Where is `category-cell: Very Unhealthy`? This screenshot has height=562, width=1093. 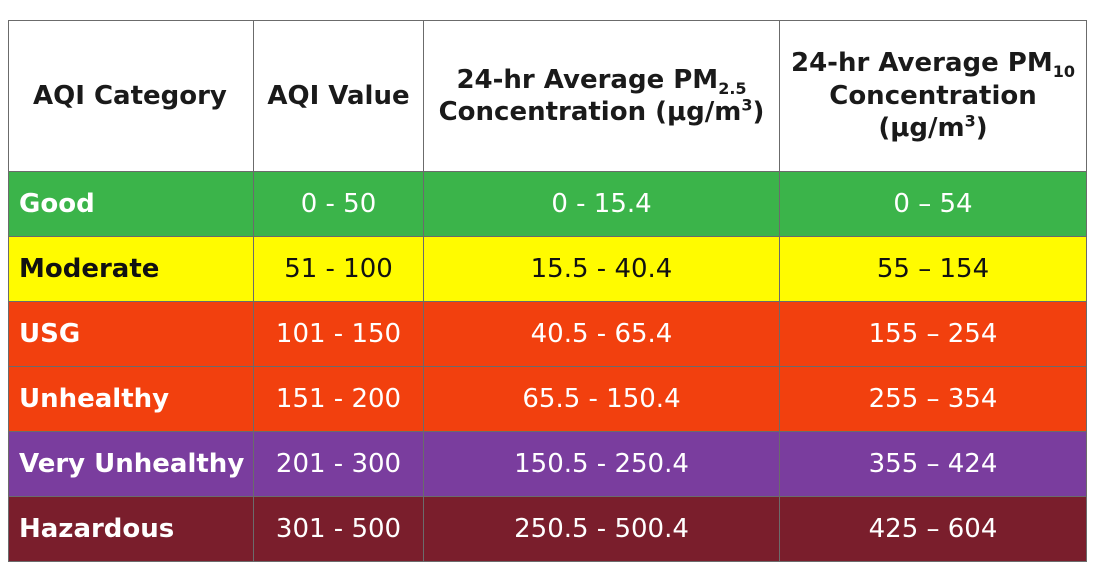 category-cell: Very Unhealthy is located at coordinates (131, 464).